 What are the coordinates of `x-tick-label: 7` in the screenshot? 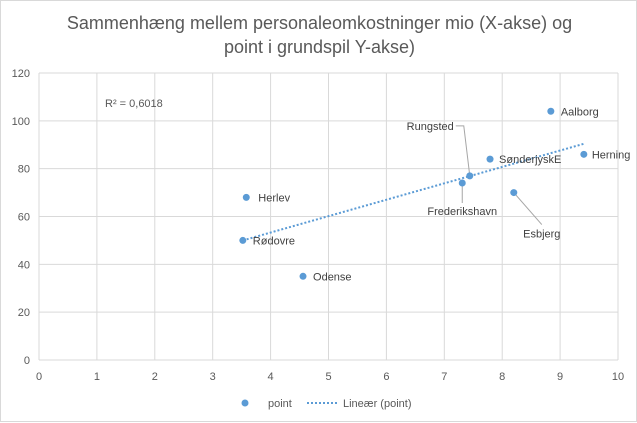 It's located at (444, 377).